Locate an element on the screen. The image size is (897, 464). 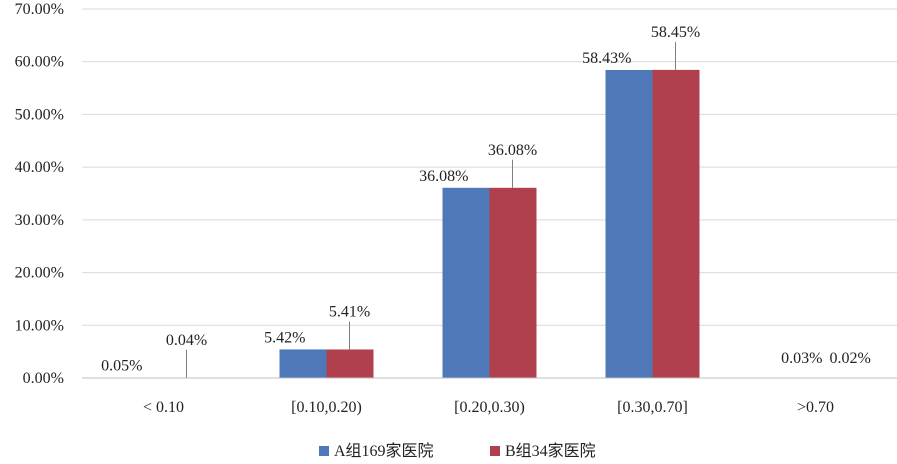
y-tick-label: 0.00% is located at coordinates (43, 378).